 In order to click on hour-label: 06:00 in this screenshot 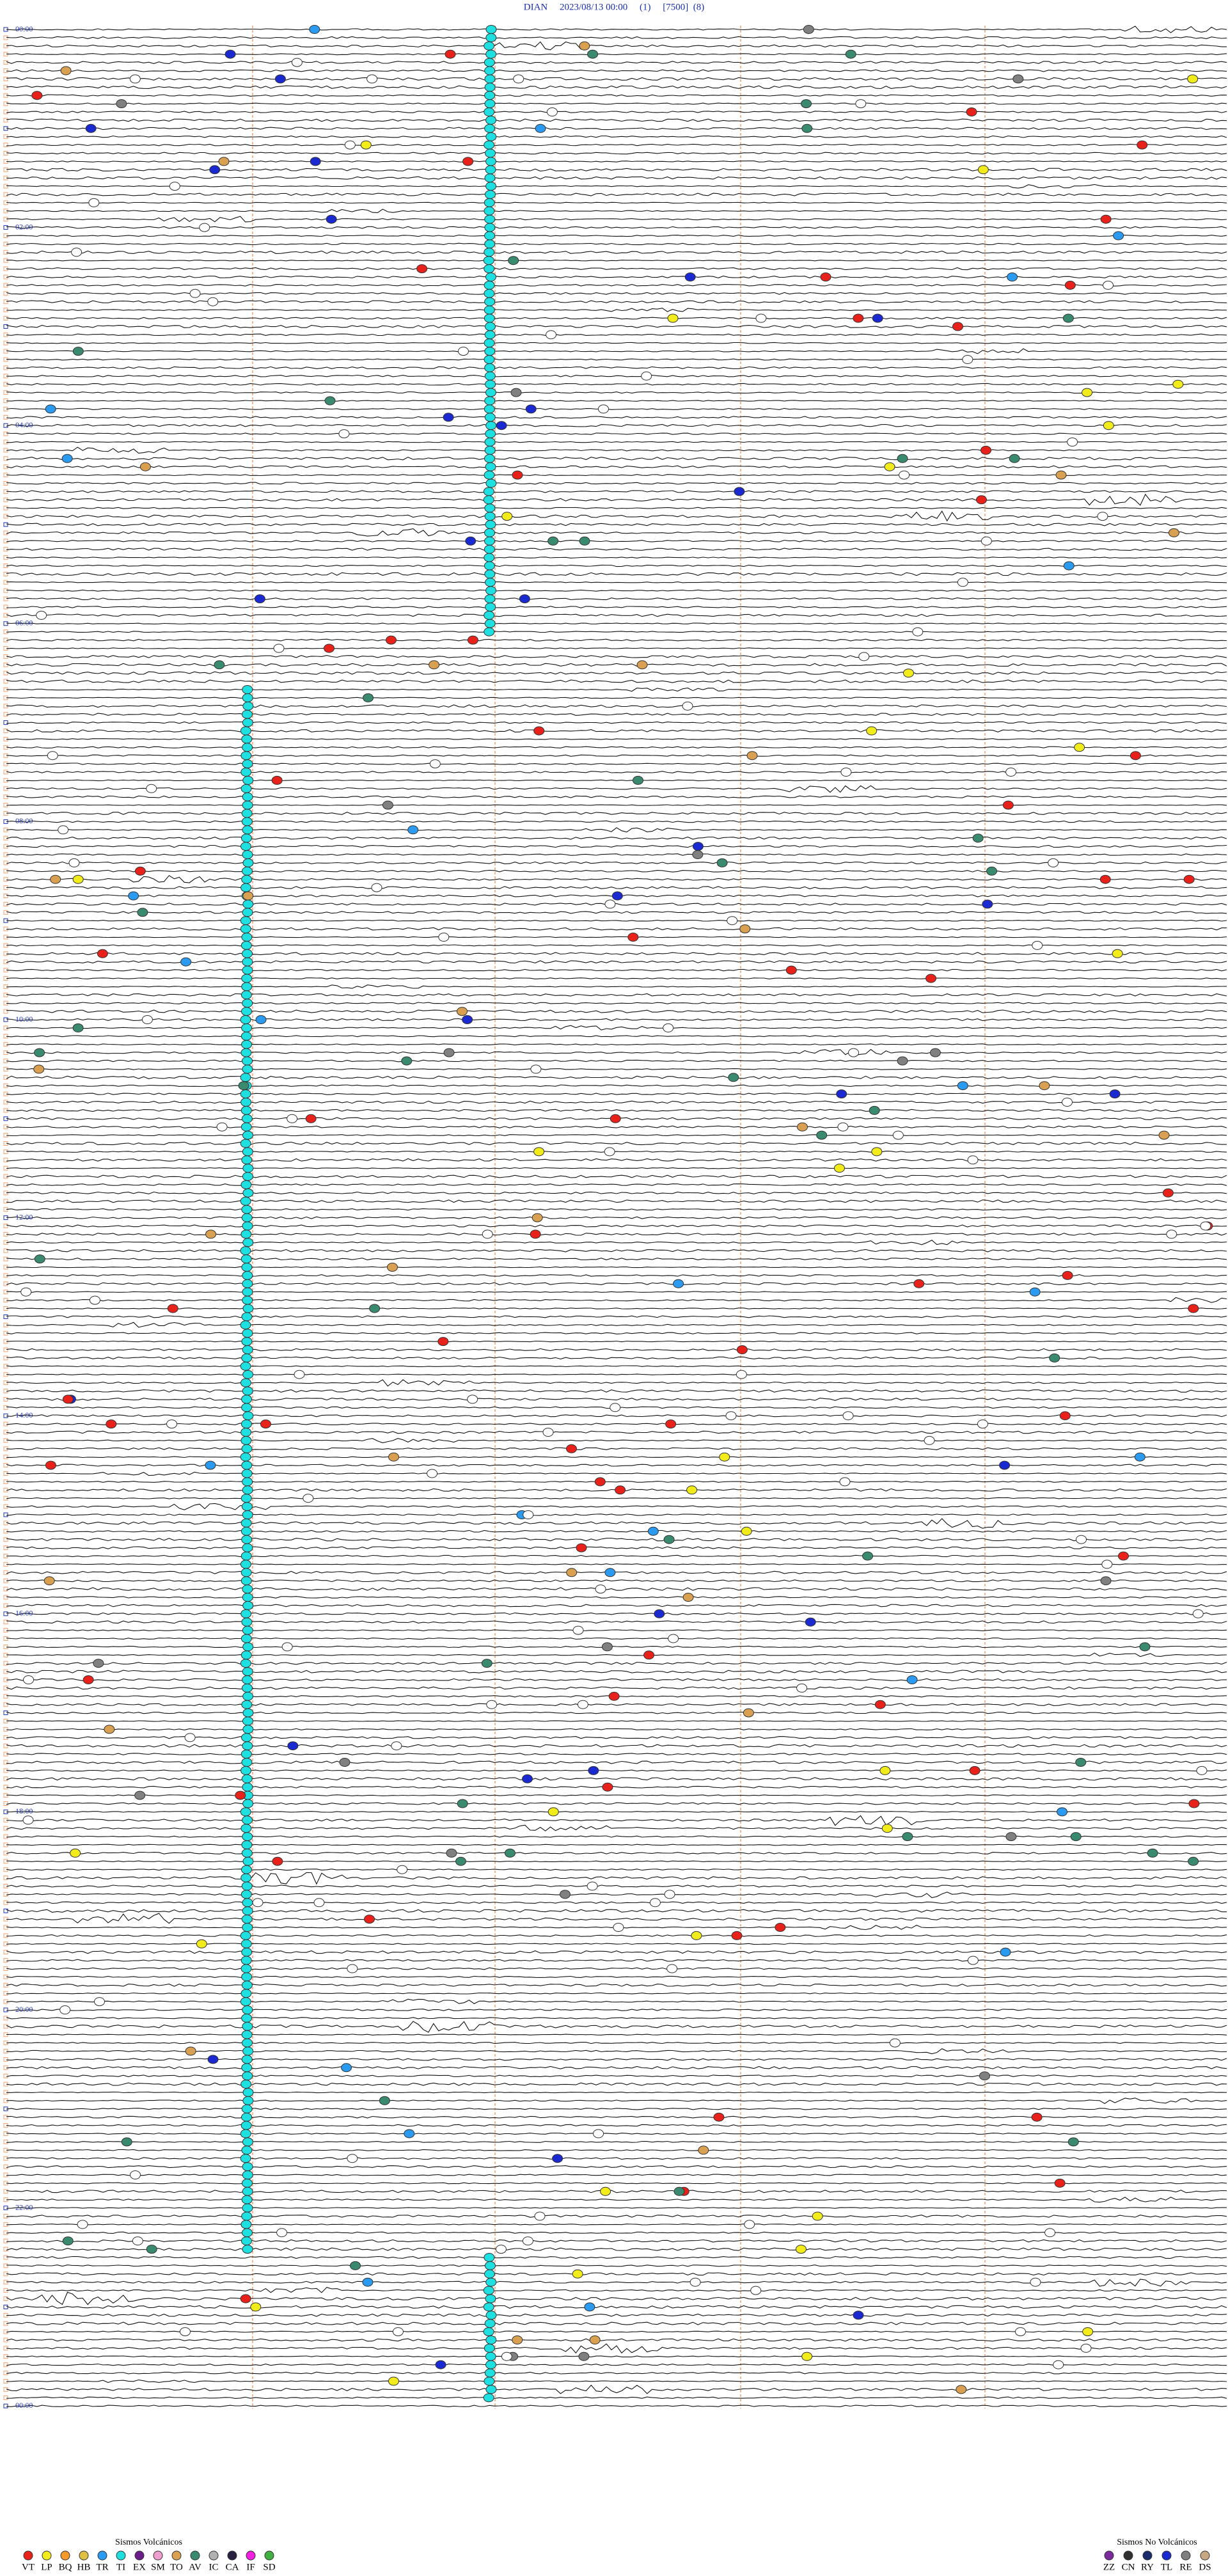, I will do `click(24, 623)`.